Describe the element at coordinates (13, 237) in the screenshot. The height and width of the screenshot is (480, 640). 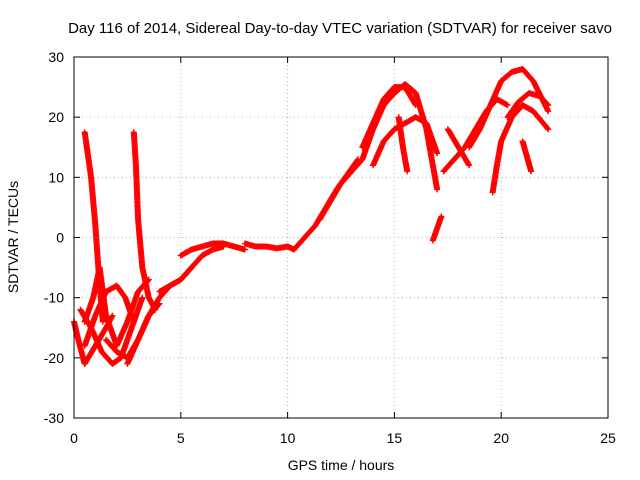
I see `y-axis-label: SDTVAR / TECUs` at that location.